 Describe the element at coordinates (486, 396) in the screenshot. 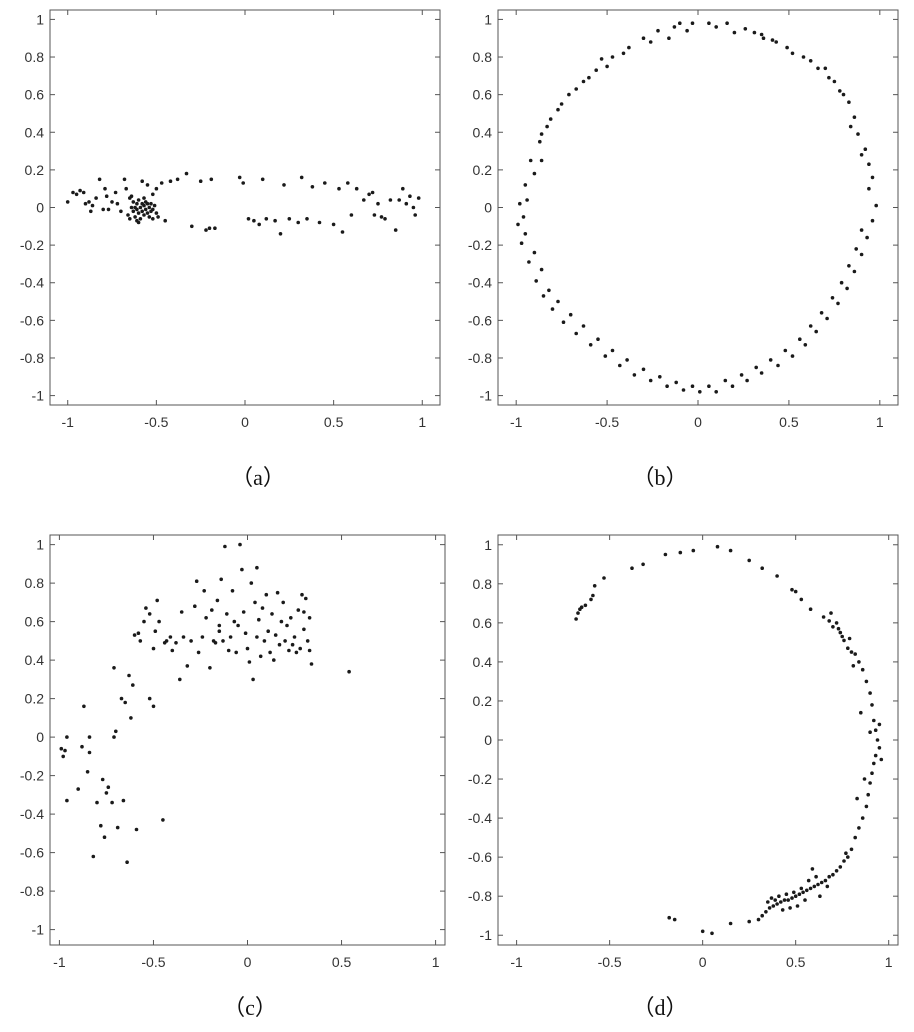

I see `y-tick-label: -1` at that location.